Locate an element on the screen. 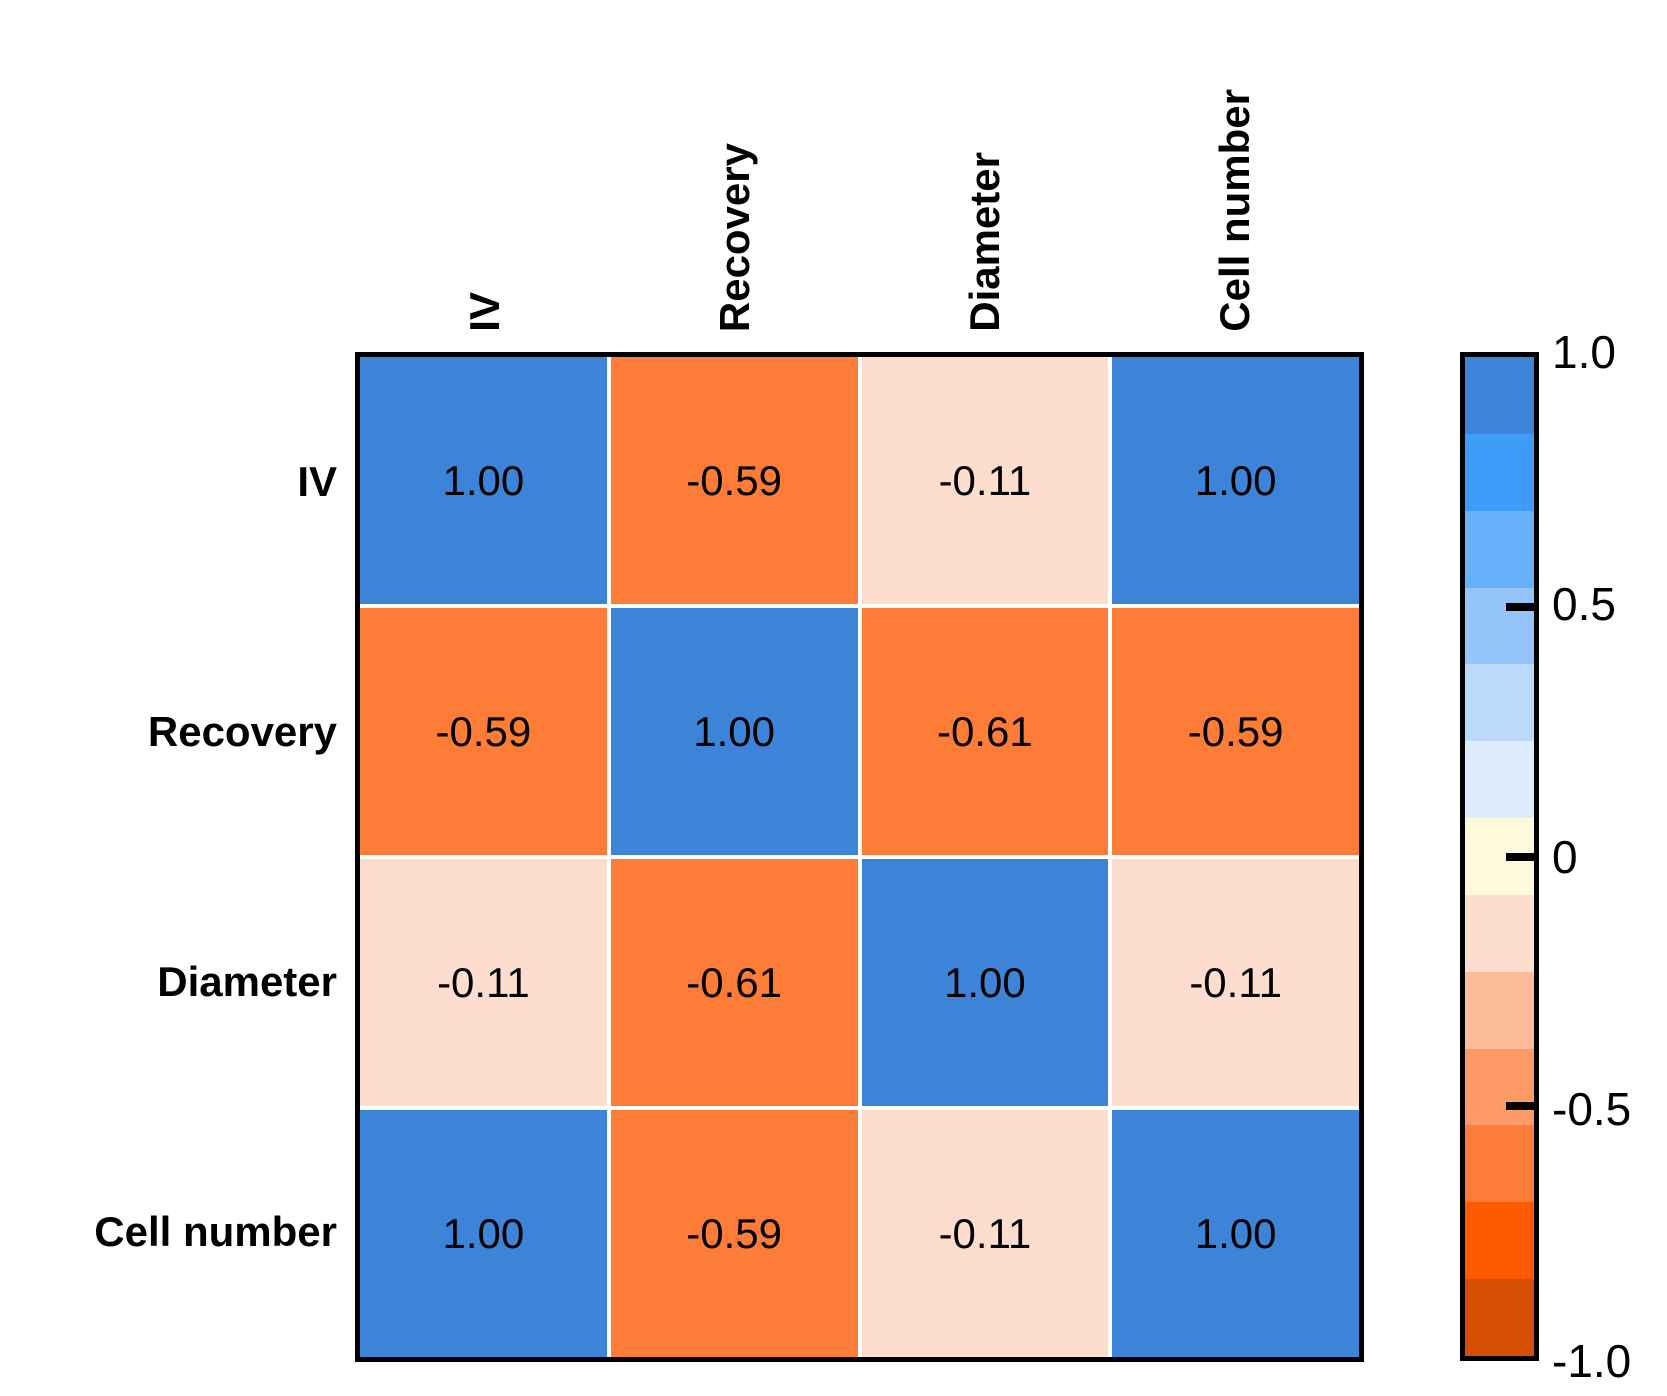 This screenshot has width=1667, height=1396. column-label: IV is located at coordinates (484, 312).